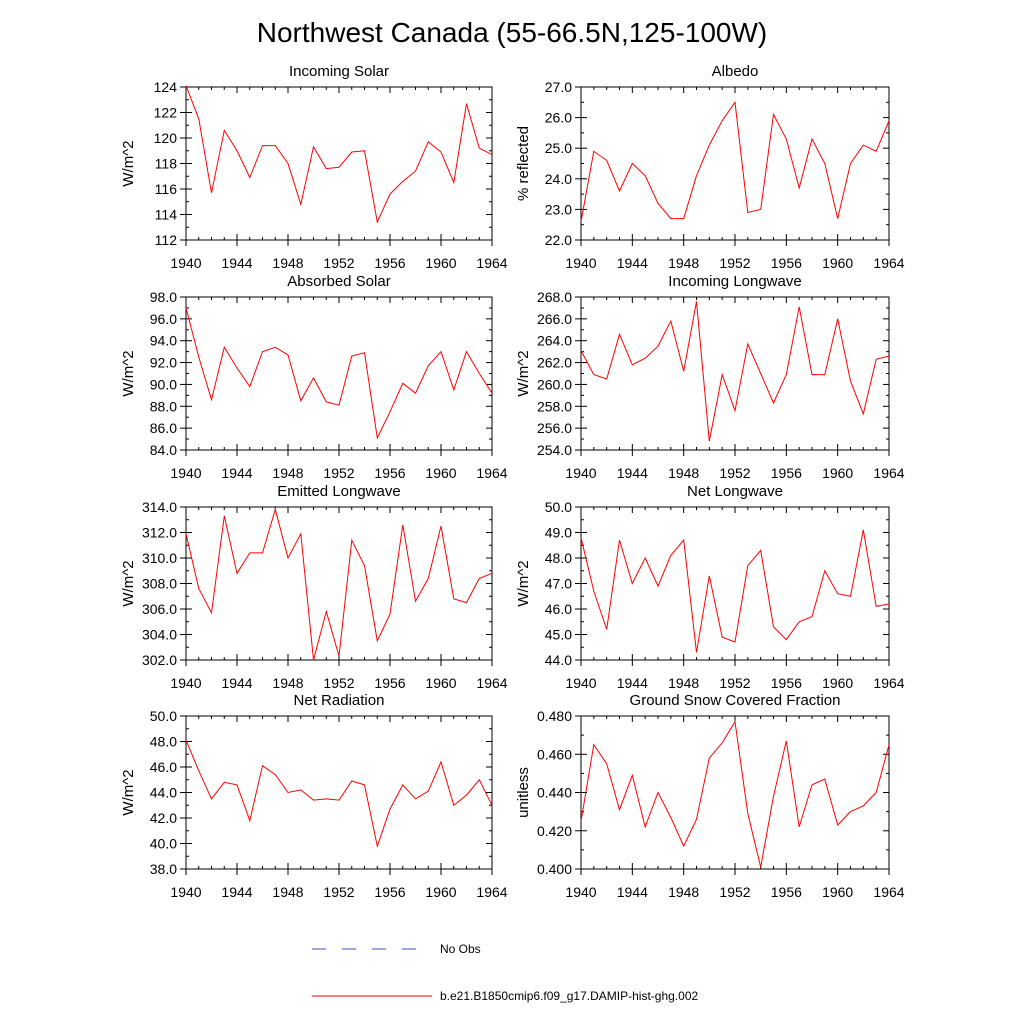 The width and height of the screenshot is (1024, 1024). What do you see at coordinates (159, 635) in the screenshot?
I see `y-tick-label: 304.0` at bounding box center [159, 635].